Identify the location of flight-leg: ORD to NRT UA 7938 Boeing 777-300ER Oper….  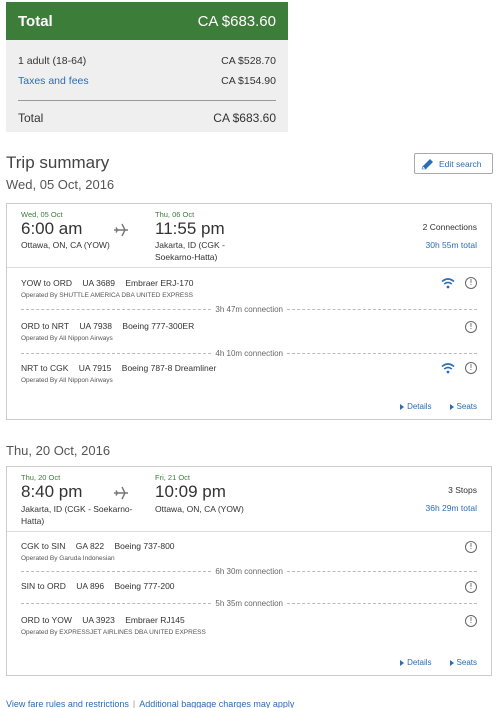
(249, 331).